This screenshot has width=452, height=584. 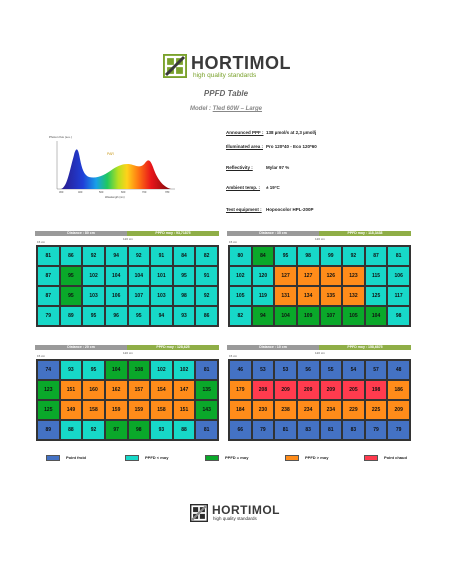 I want to click on spec-value: Hopoocolor HPL-200P, so click(x=290, y=209).